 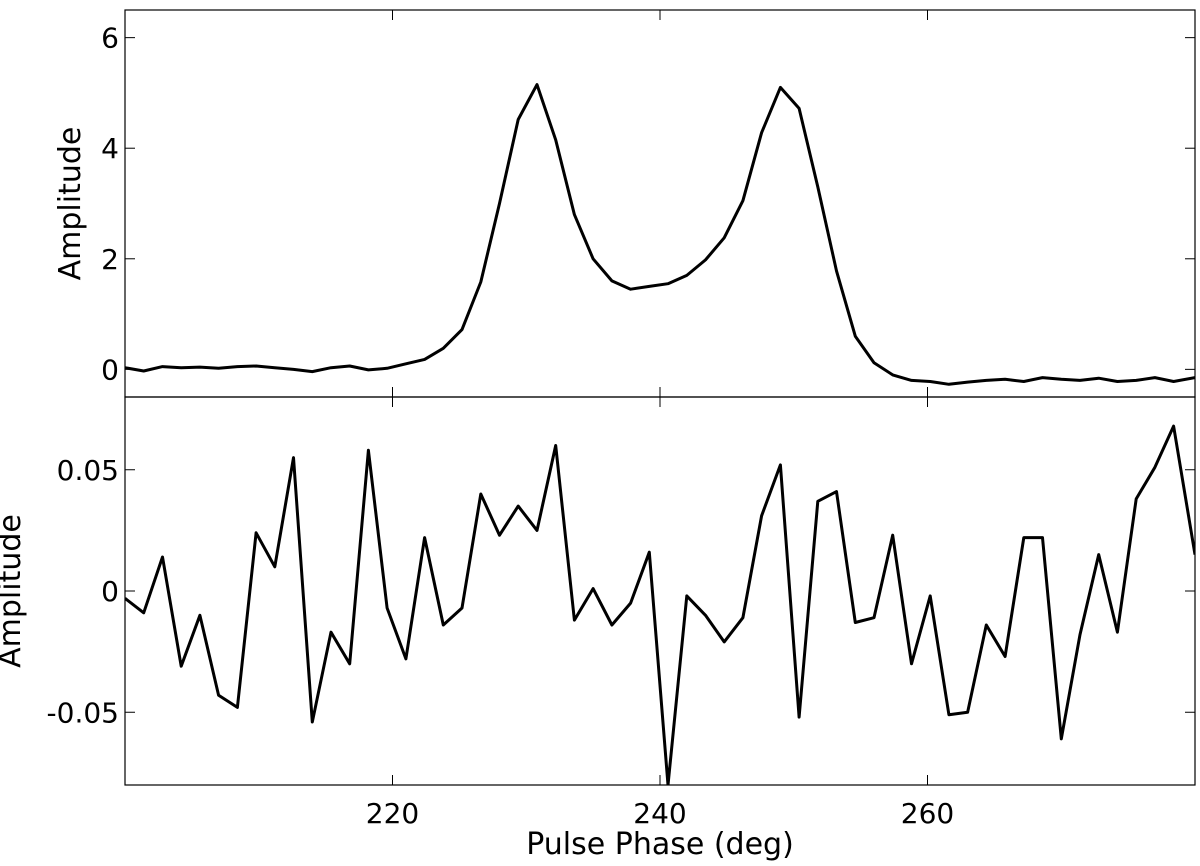 What do you see at coordinates (88, 470) in the screenshot?
I see `bottom-ytick-label: 0.05` at bounding box center [88, 470].